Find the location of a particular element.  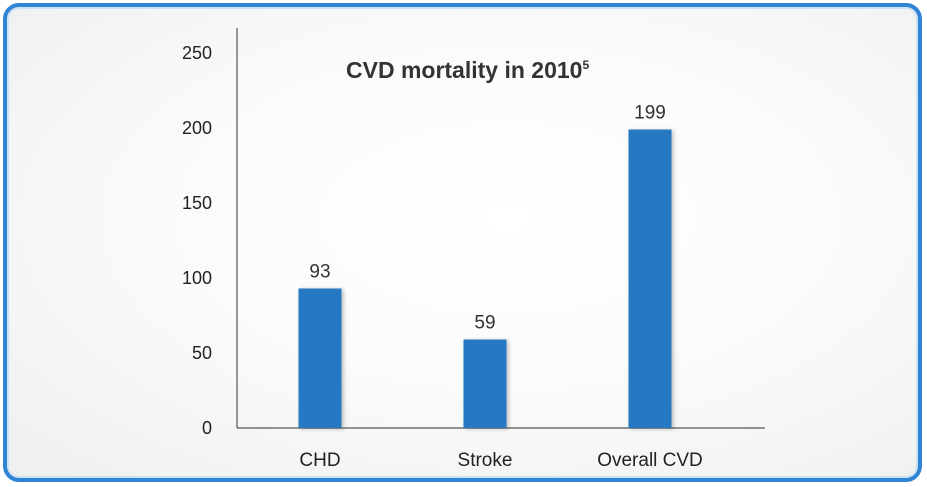

bar-value-label: 59 is located at coordinates (484, 323).